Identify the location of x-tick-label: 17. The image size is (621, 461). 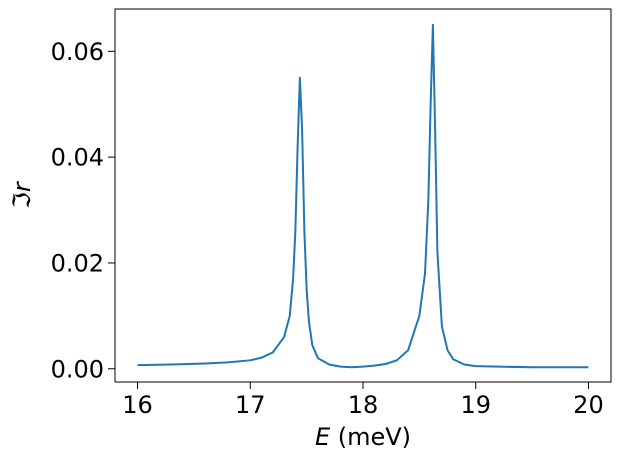
(250, 405).